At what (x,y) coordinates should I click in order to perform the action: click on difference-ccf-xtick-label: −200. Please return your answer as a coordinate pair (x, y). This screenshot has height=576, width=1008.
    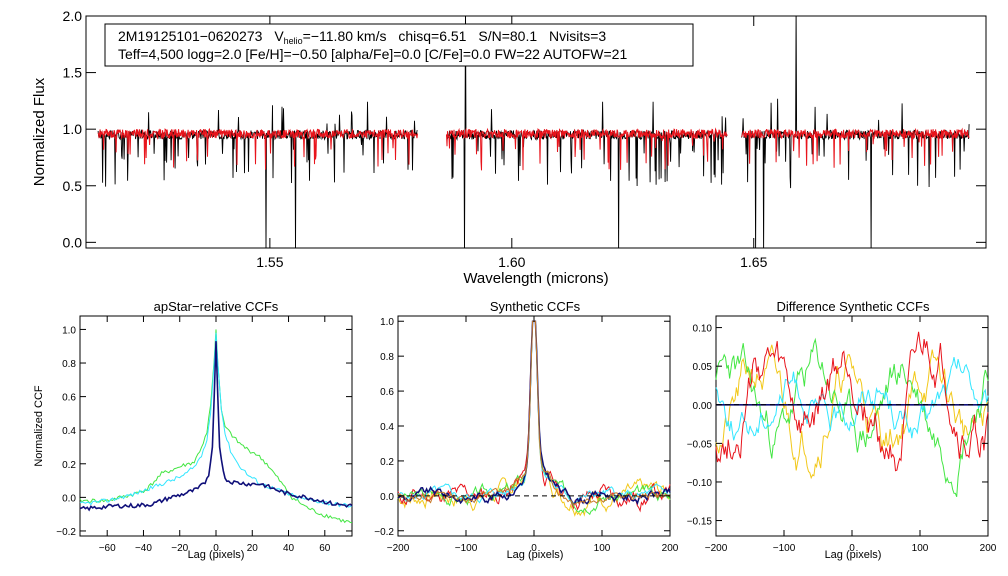
    Looking at the image, I should click on (716, 548).